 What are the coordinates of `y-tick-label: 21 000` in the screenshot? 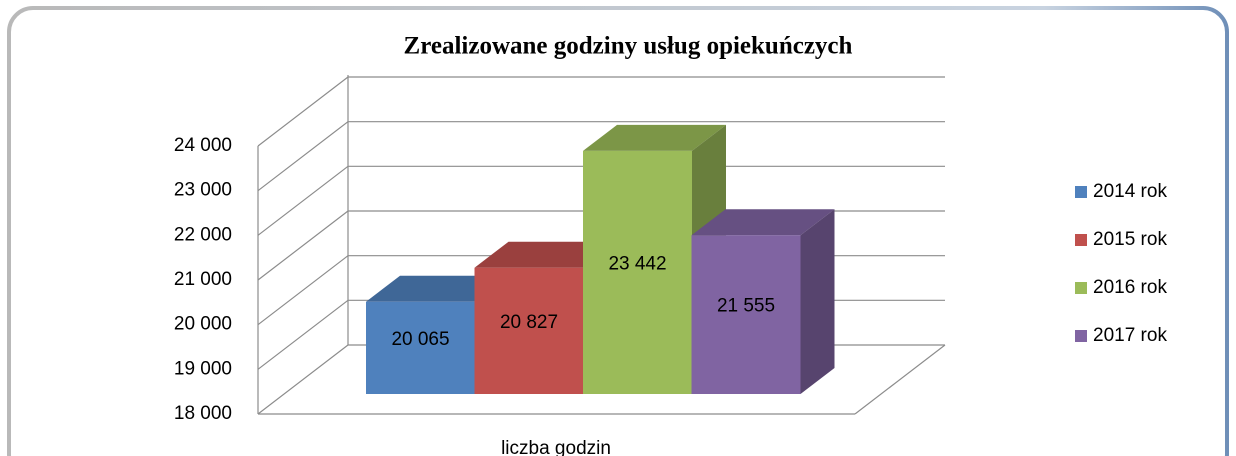 It's located at (203, 279).